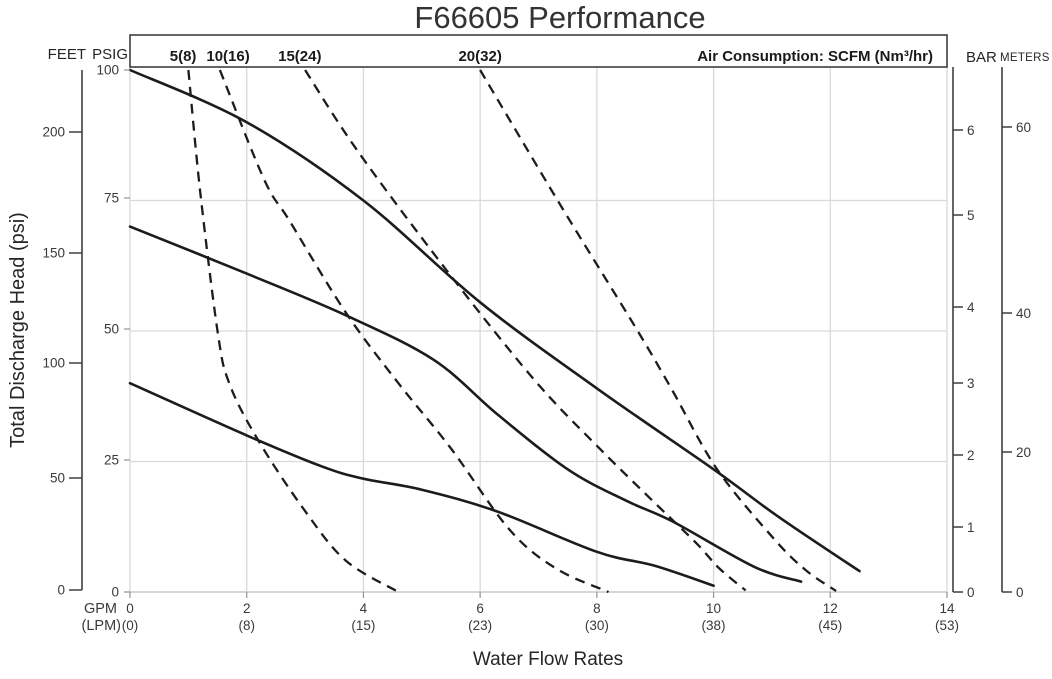 The image size is (1052, 679). What do you see at coordinates (115, 592) in the screenshot?
I see `psig-tick-label: 0` at bounding box center [115, 592].